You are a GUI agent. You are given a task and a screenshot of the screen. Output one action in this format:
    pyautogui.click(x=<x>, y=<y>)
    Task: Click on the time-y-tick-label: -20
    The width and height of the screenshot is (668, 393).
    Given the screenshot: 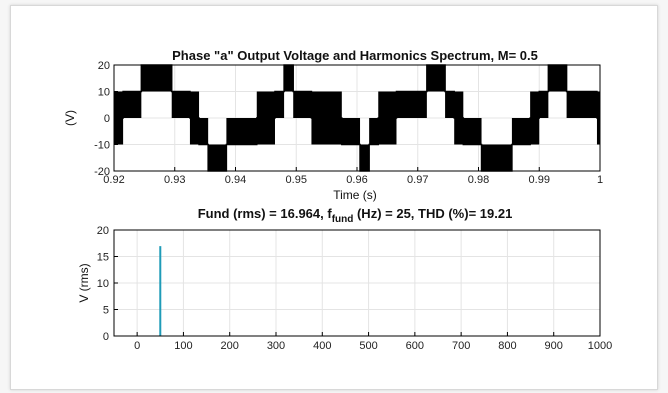 What is the action you would take?
    pyautogui.click(x=102, y=172)
    